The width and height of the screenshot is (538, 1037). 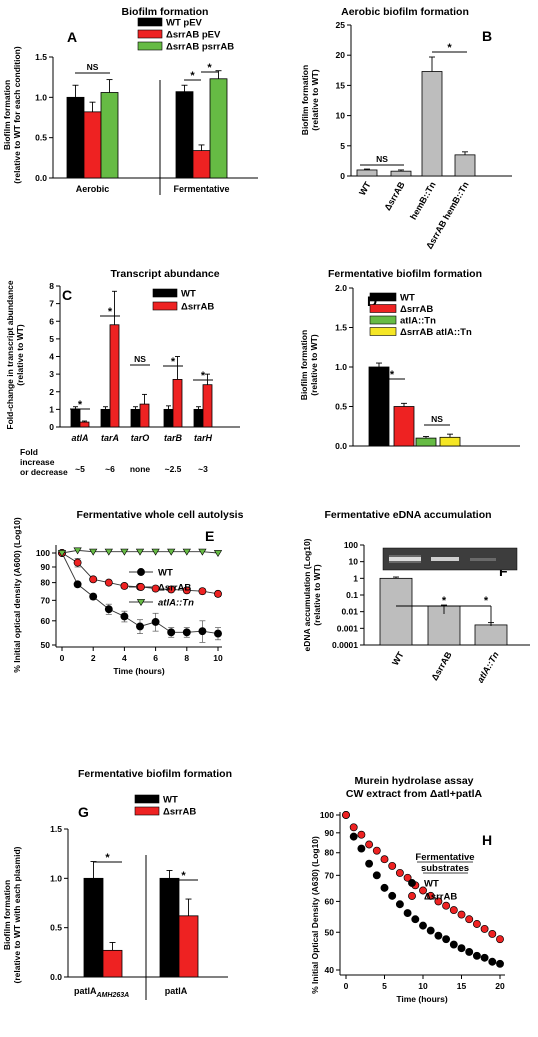 What do you see at coordinates (487, 840) in the screenshot?
I see `panel-letter: H` at bounding box center [487, 840].